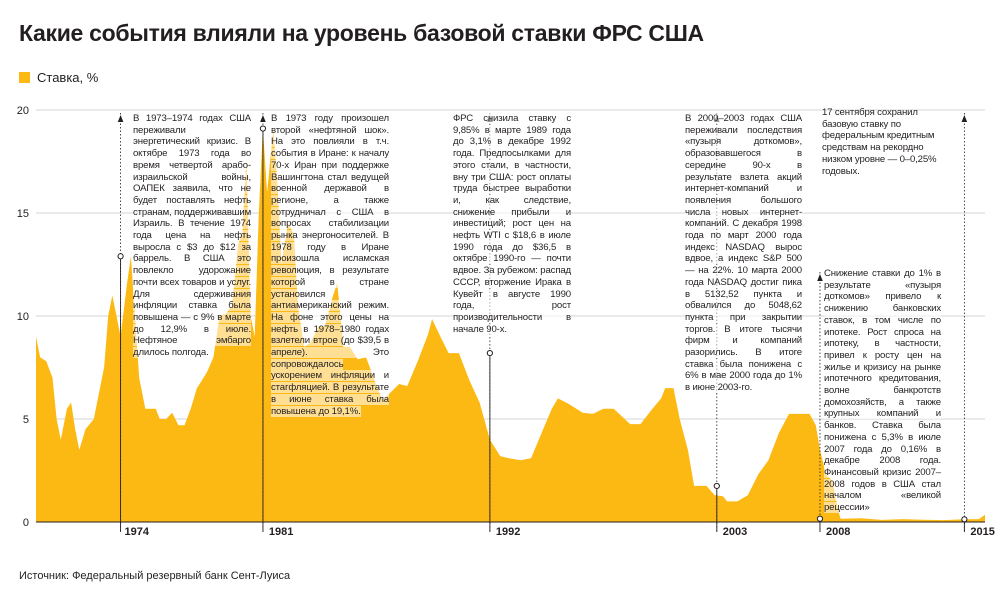 The width and height of the screenshot is (1000, 600). I want to click on x-tick-label: 1981, so click(281, 532).